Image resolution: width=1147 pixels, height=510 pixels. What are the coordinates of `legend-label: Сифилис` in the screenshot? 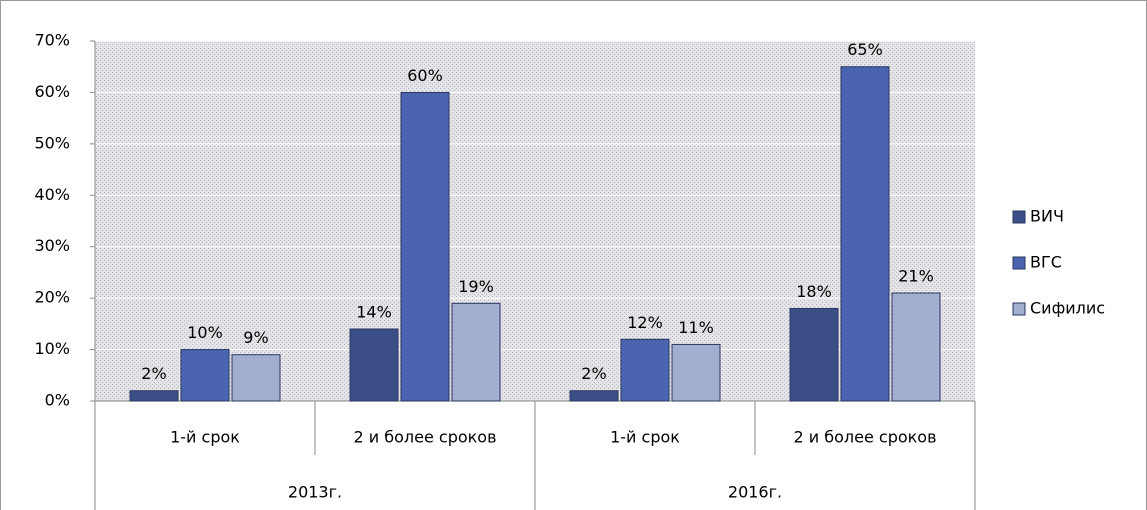 It's located at (1067, 308).